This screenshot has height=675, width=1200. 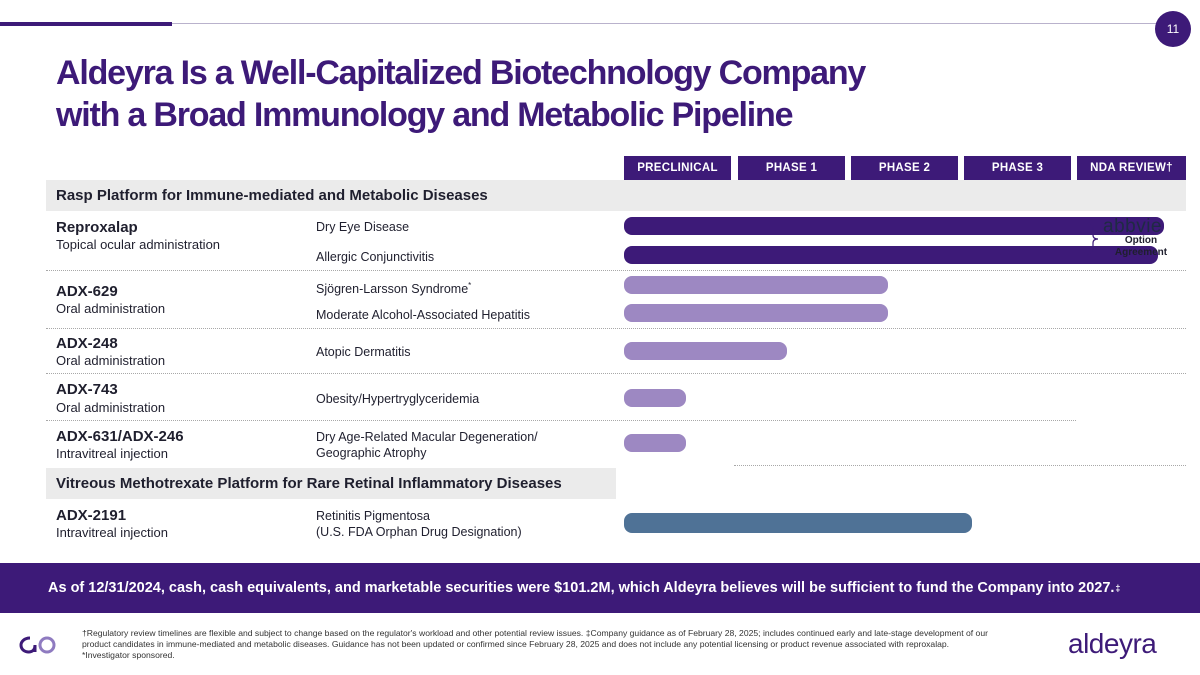 What do you see at coordinates (363, 352) in the screenshot?
I see `indication-atopic-dermatitis: Atopic Dermatitis` at bounding box center [363, 352].